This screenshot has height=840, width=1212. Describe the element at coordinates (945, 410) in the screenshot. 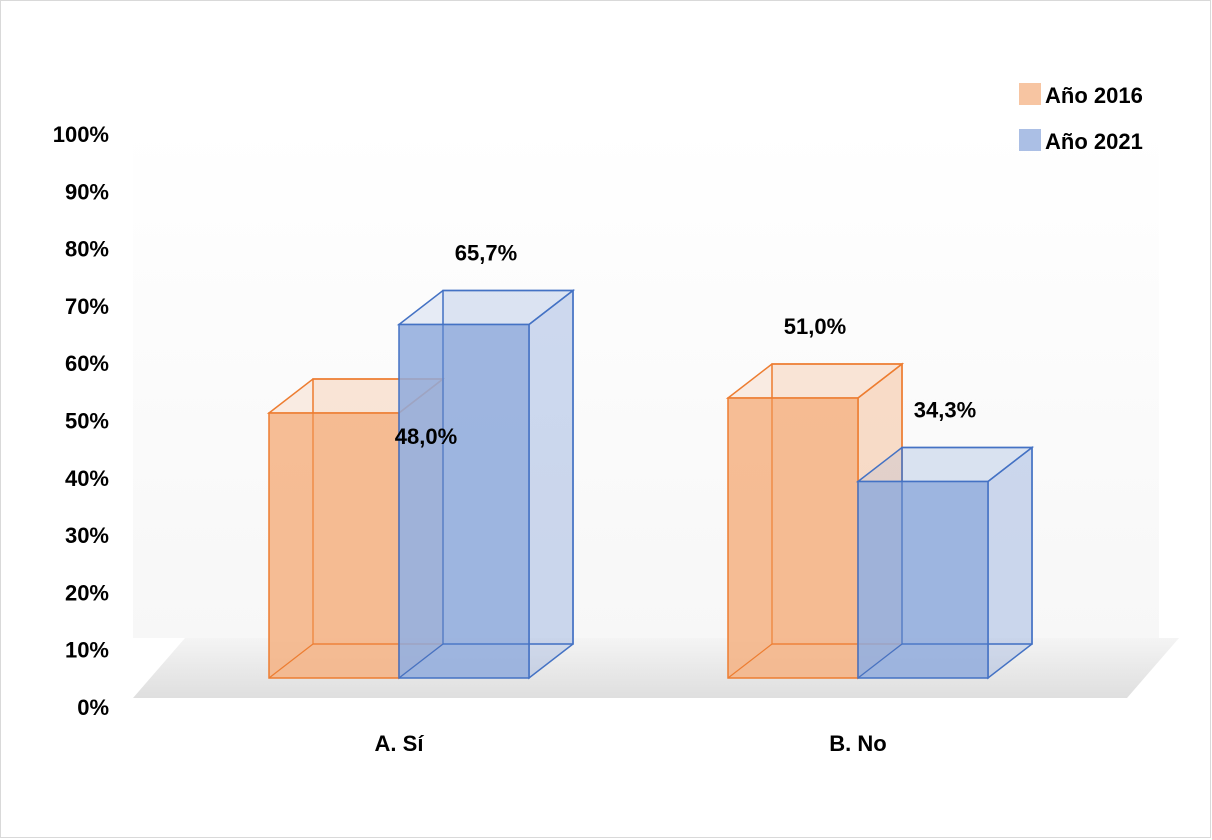

I see `data-label: 34,3%` at that location.